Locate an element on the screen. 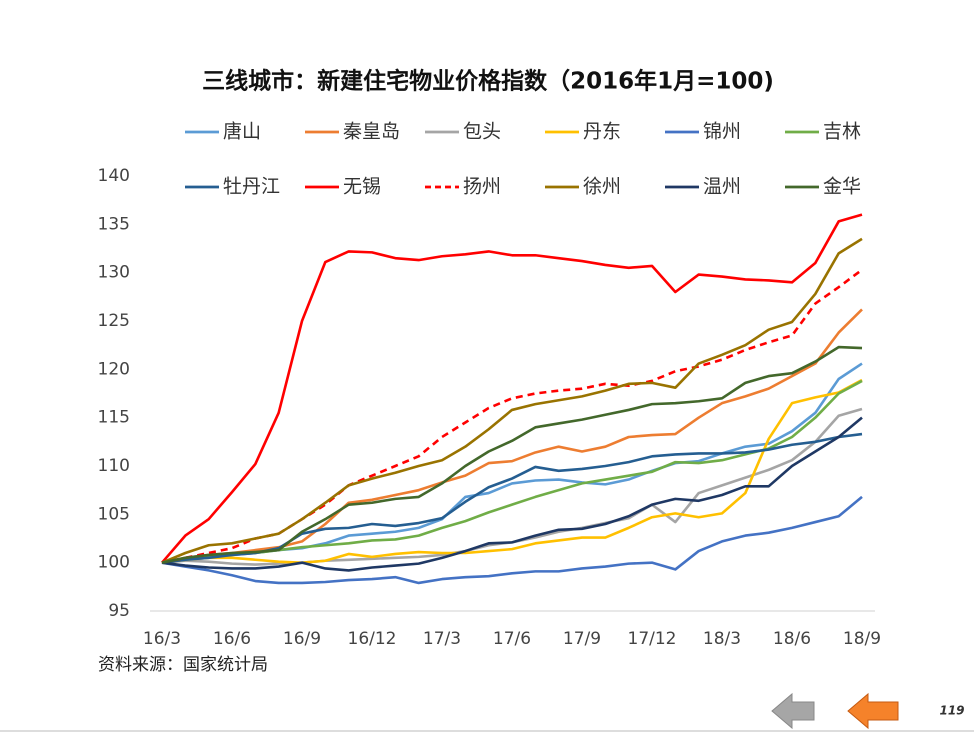 This screenshot has height=733, width=974. chart-title: 三线城市：新建住宅物业价格指数（2016年1月=100) is located at coordinates (488, 81).